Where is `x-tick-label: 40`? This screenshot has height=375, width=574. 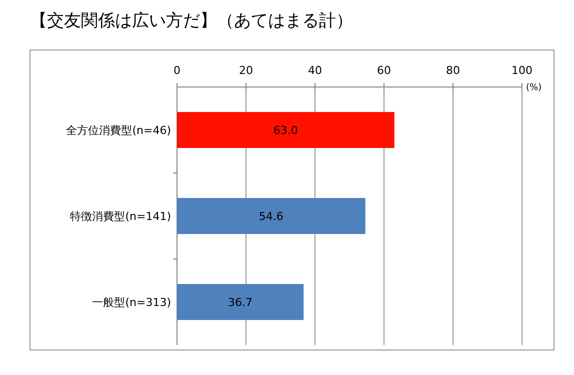
x-tick-label: 40 is located at coordinates (315, 70).